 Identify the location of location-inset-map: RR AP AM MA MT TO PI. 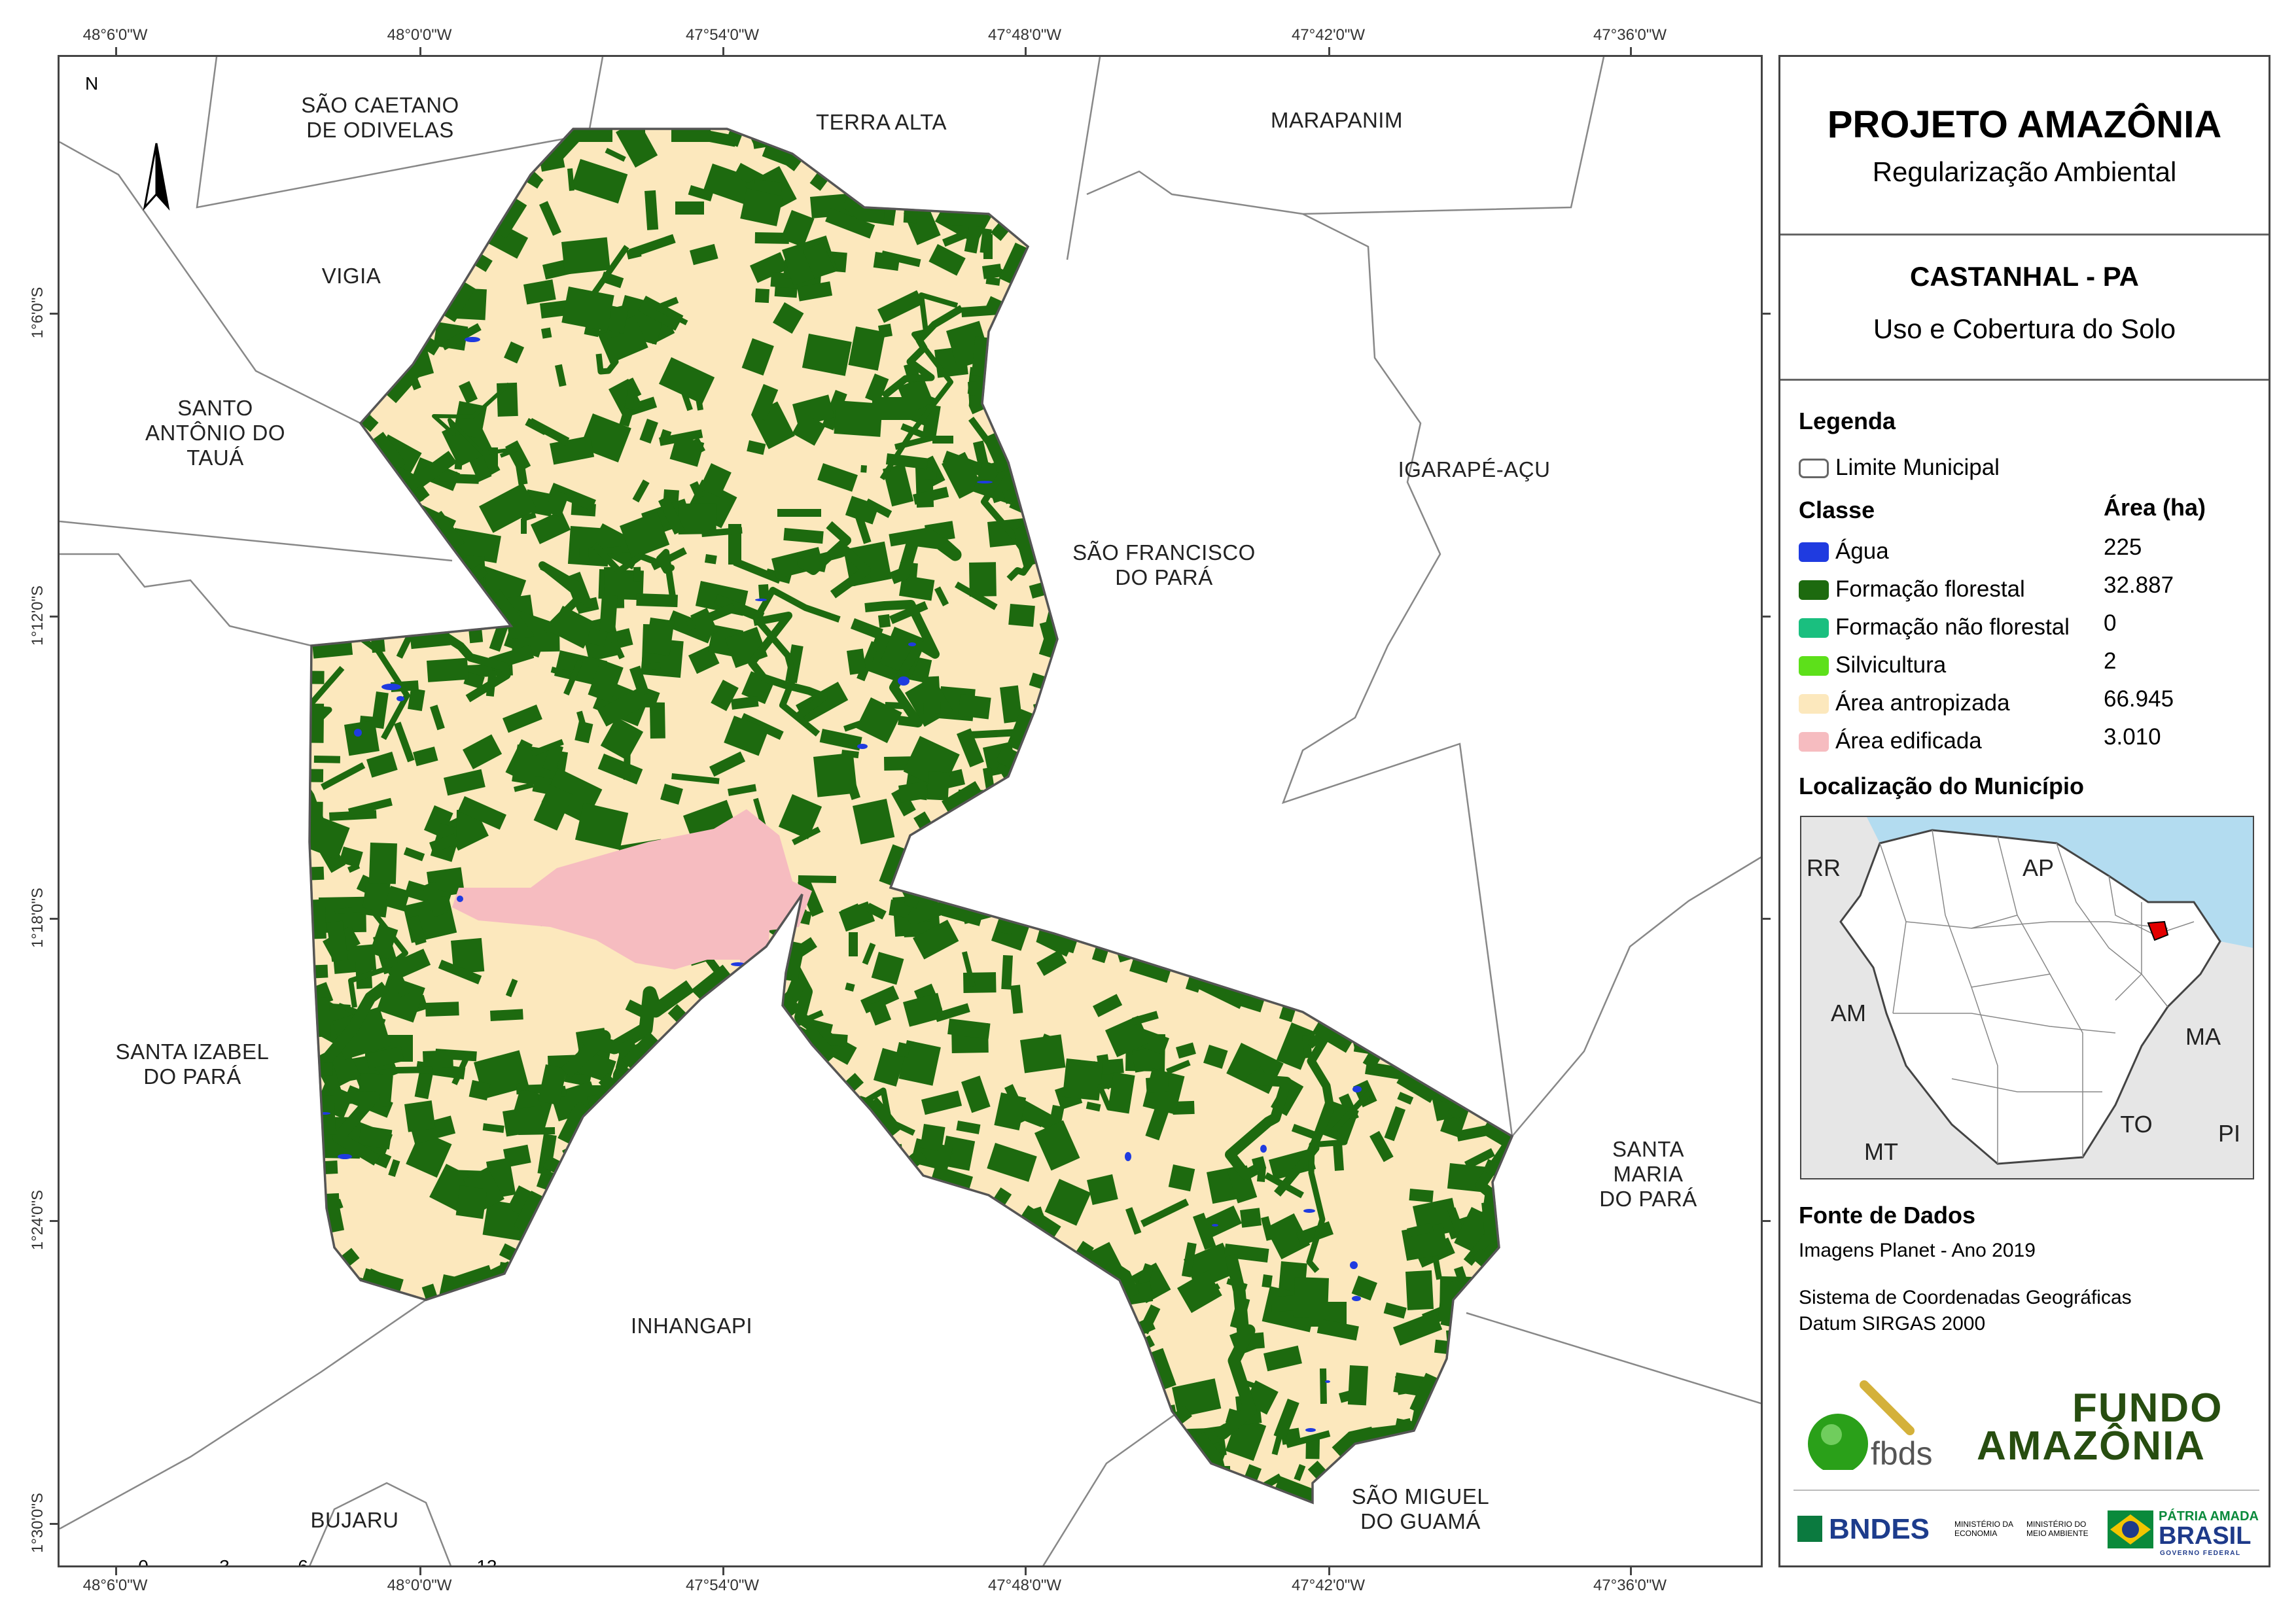
(2027, 997).